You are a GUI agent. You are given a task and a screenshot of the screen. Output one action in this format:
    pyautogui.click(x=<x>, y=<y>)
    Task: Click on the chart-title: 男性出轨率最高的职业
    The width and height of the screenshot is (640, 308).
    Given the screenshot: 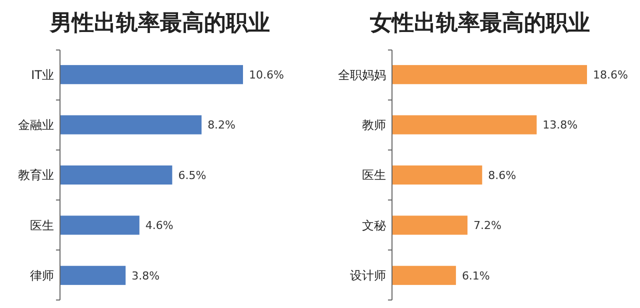 What is the action you would take?
    pyautogui.click(x=159, y=23)
    